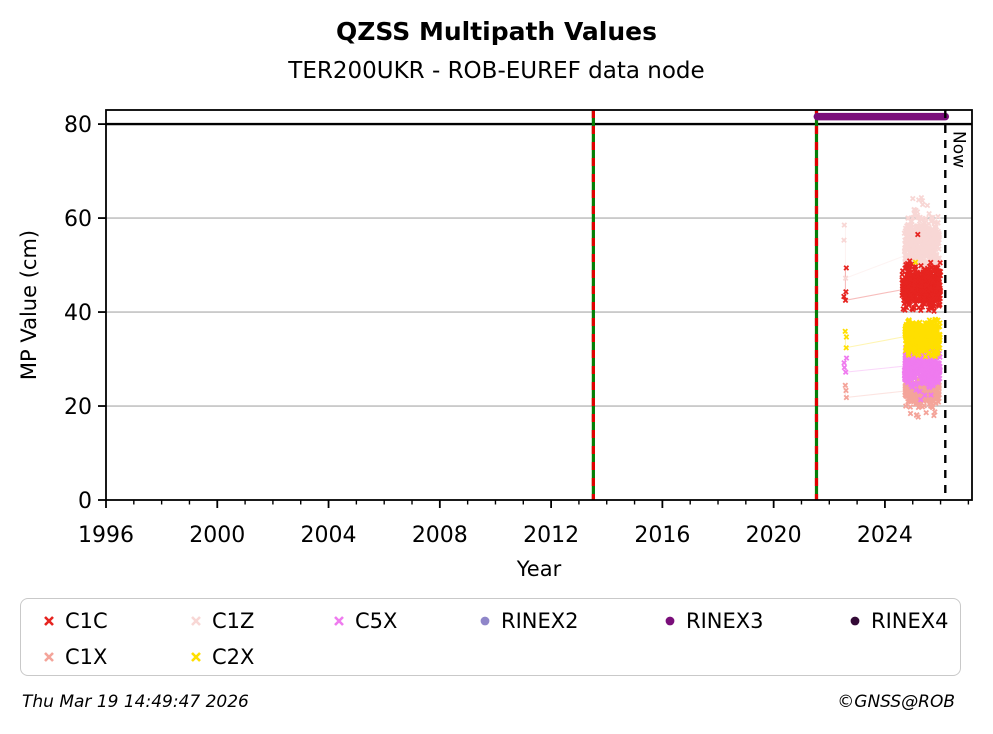 This screenshot has height=734, width=993. I want to click on legend-item-rinex3: RINEX3, so click(713, 621).